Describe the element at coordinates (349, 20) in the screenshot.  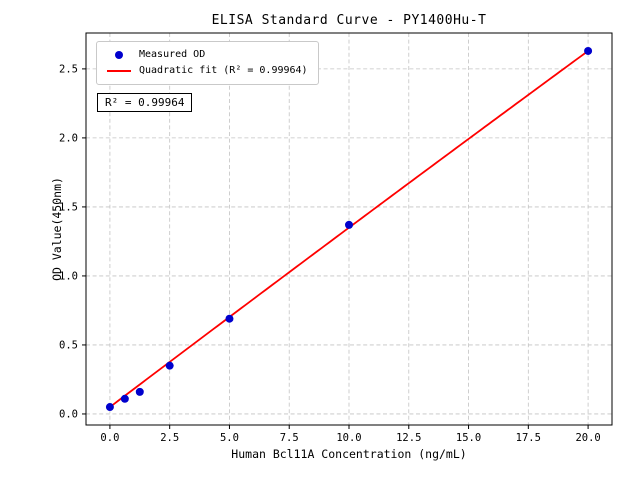
I see `chart-title: ELISA Standard Curve - PY1400Hu-T` at that location.